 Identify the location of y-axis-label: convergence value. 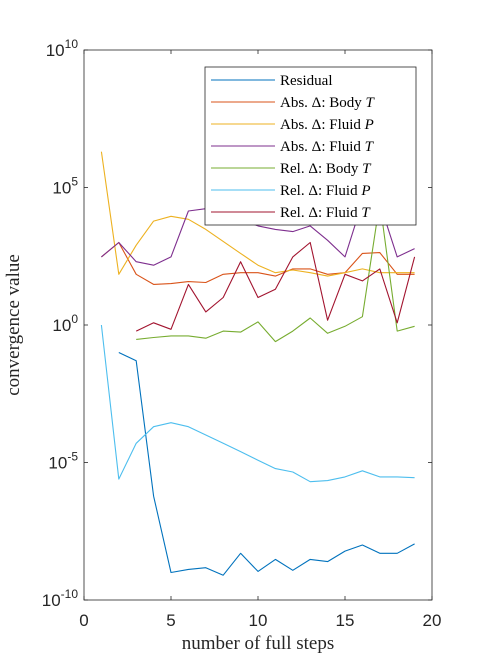
(13, 325).